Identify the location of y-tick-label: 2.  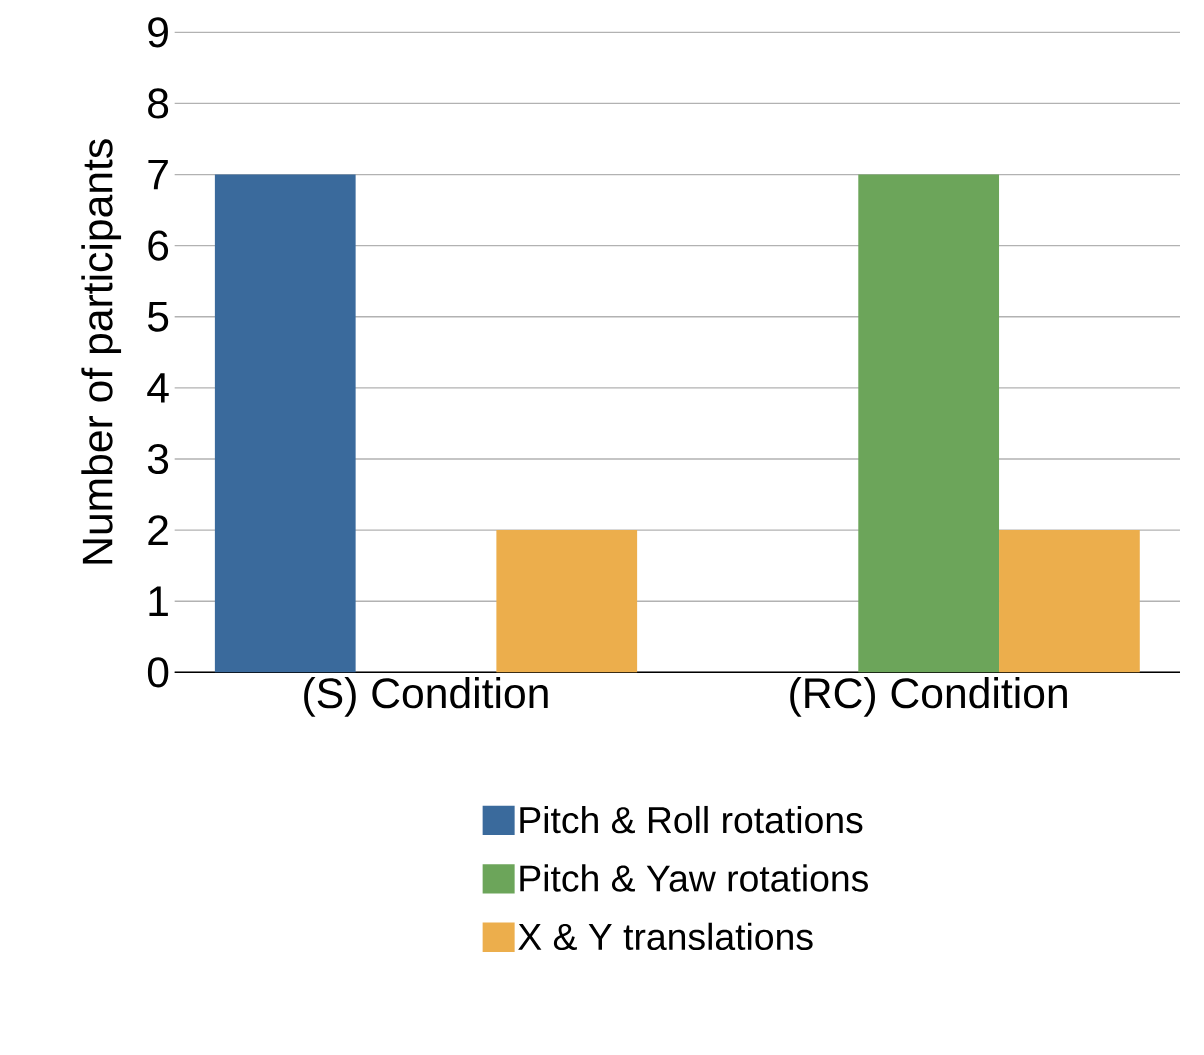
(158, 530).